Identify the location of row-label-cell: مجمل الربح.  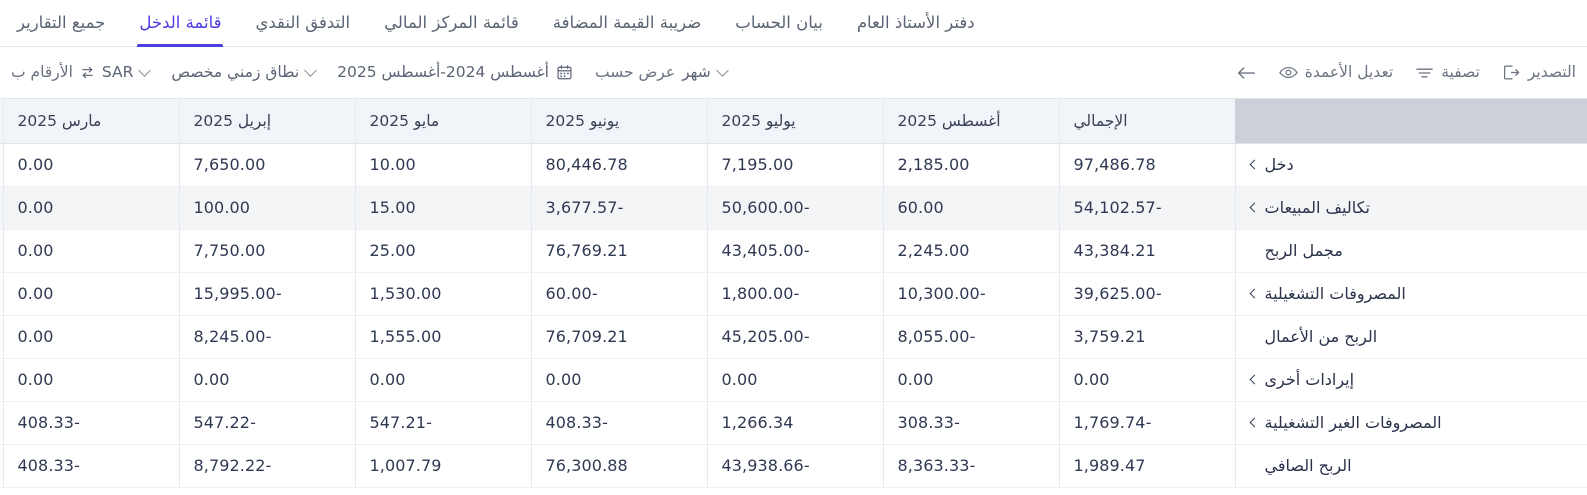
(1410, 251).